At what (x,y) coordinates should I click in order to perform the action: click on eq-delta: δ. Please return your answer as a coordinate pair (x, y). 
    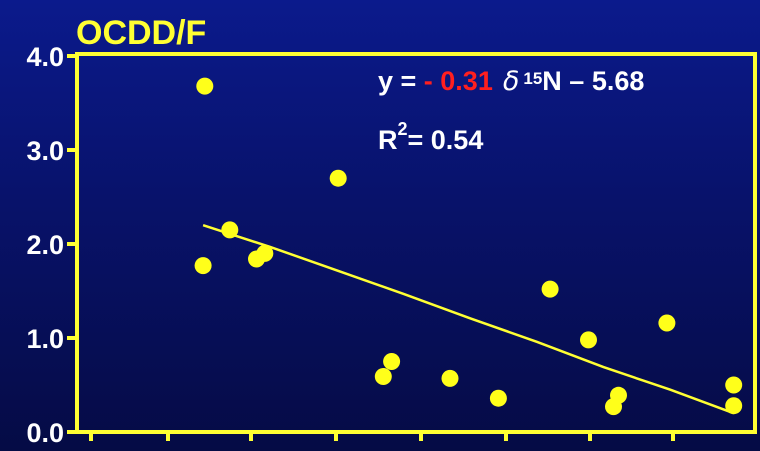
    Looking at the image, I should click on (511, 81).